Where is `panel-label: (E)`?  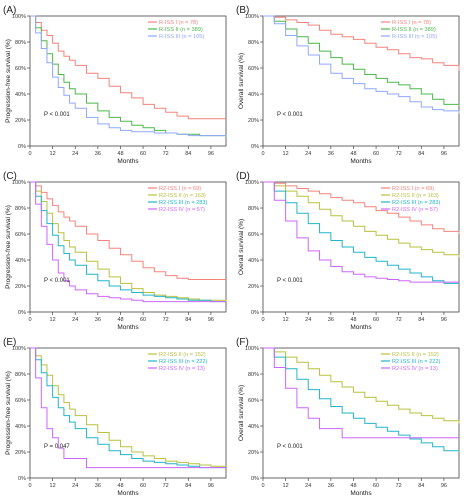
panel-label: (E) is located at coordinates (9, 342).